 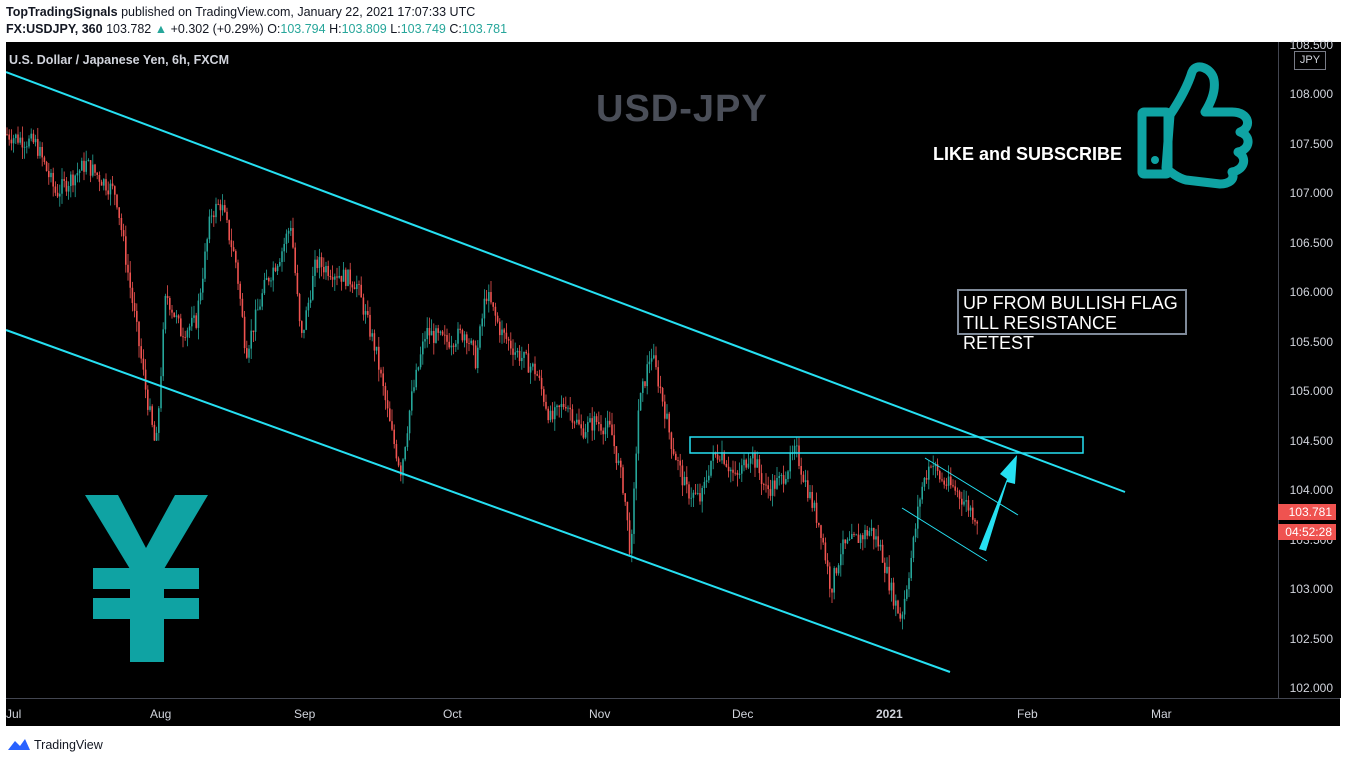 What do you see at coordinates (998, 503) in the screenshot?
I see `arrow-up-icon` at bounding box center [998, 503].